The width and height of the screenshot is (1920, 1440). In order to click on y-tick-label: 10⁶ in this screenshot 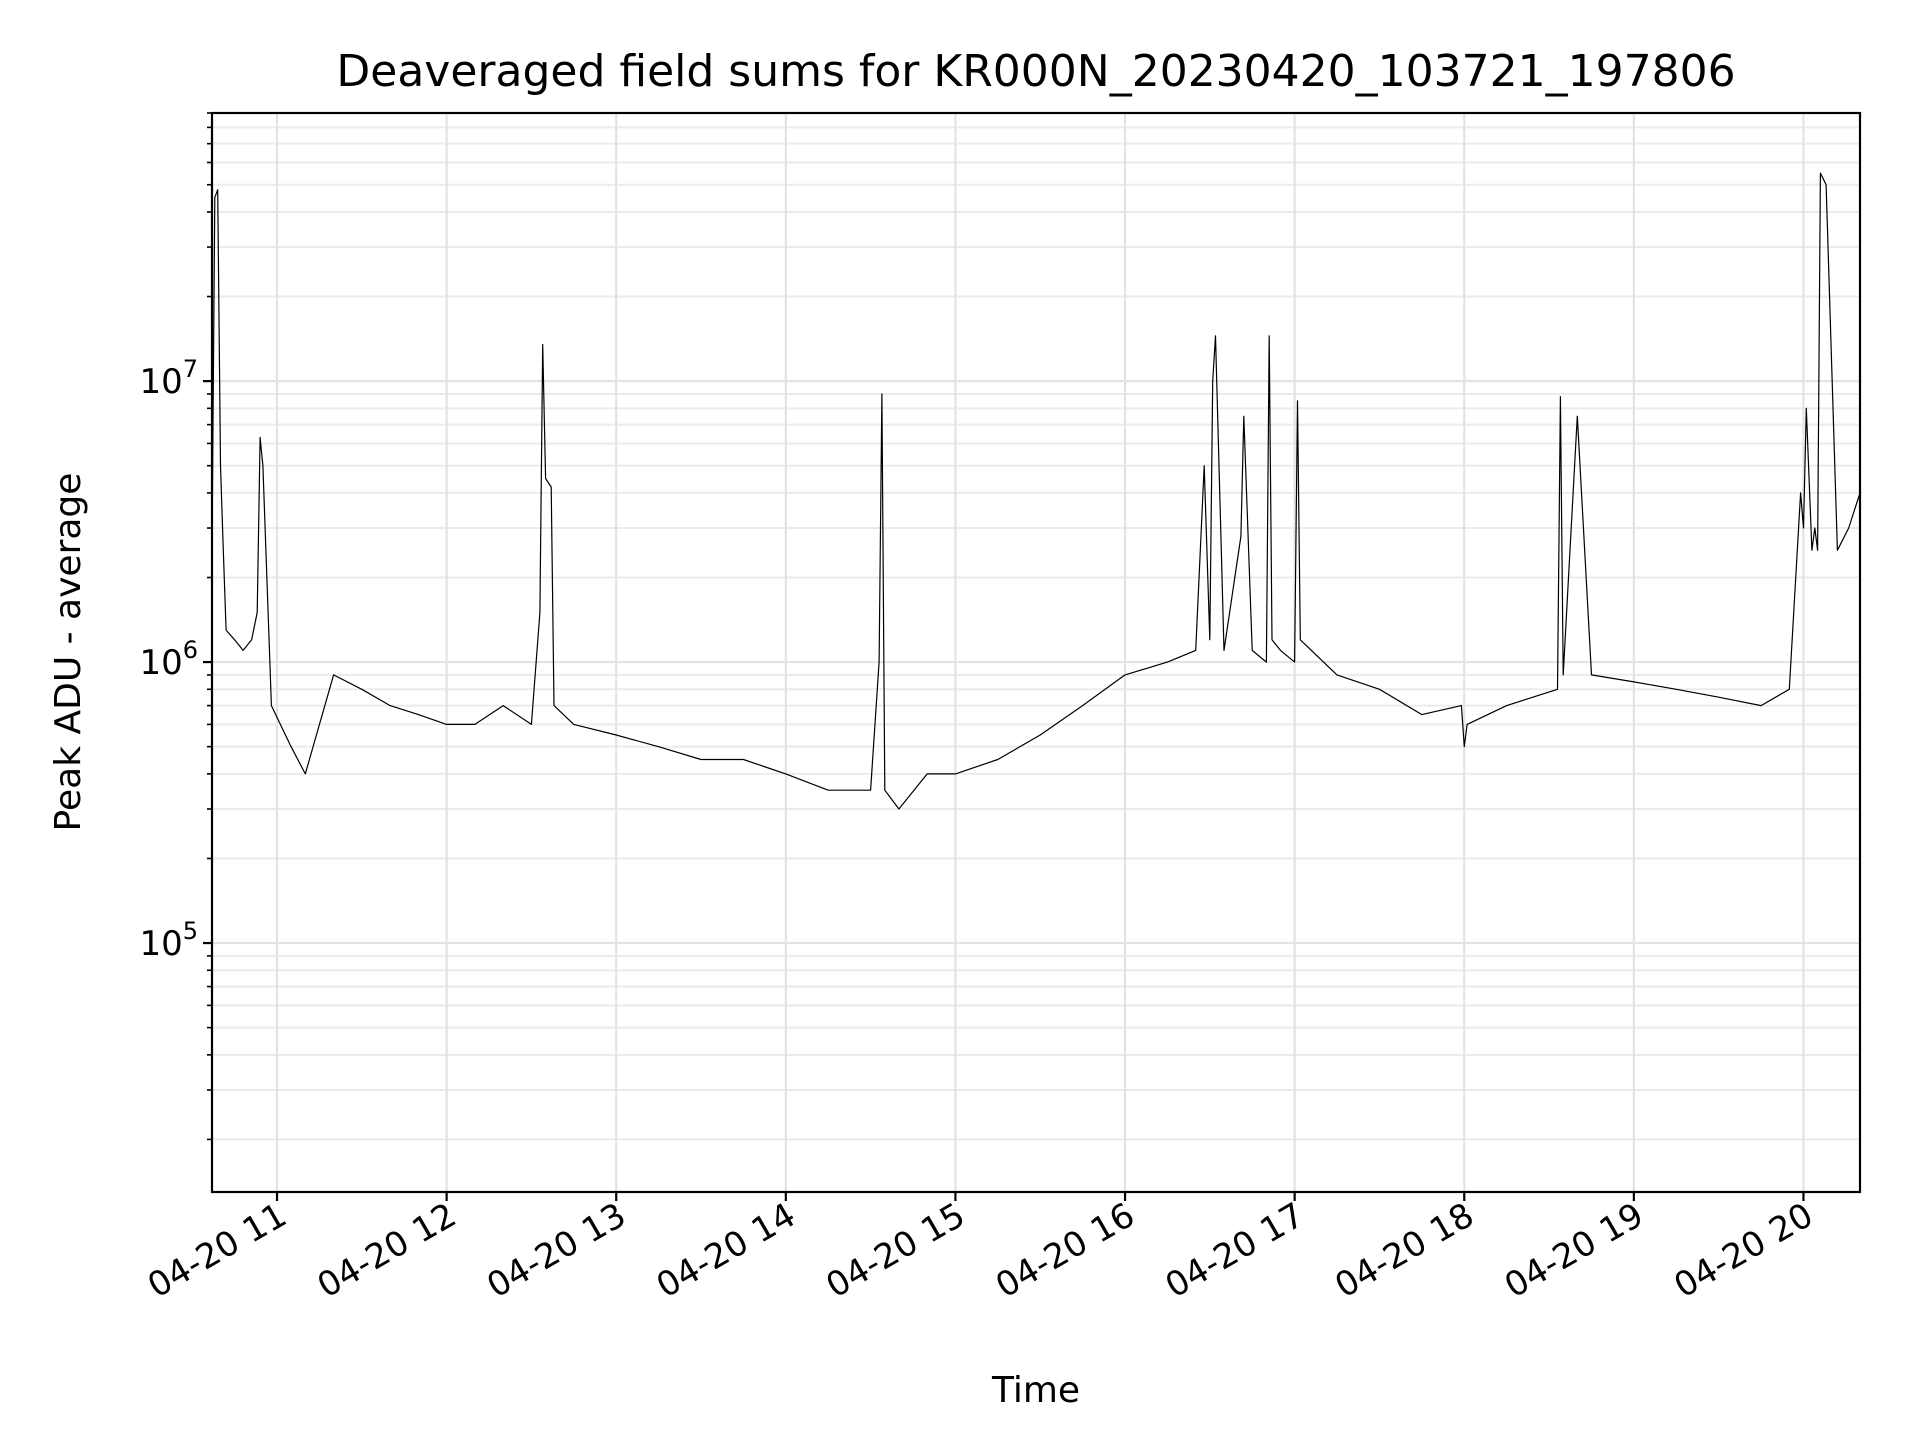, I will do `click(168, 659)`.